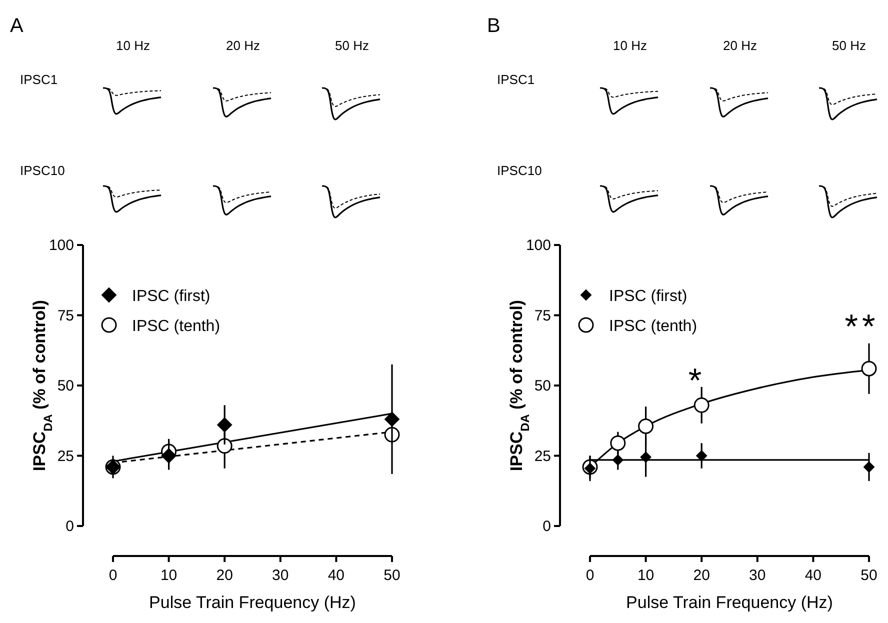  Describe the element at coordinates (493, 26) in the screenshot. I see `chart-title: B` at that location.